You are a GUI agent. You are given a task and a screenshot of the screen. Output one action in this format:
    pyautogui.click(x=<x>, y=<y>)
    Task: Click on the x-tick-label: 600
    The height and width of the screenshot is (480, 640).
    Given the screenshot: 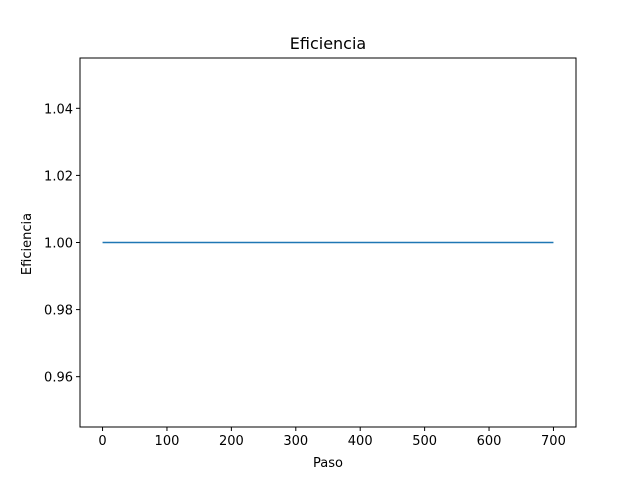 What is the action you would take?
    pyautogui.click(x=489, y=441)
    